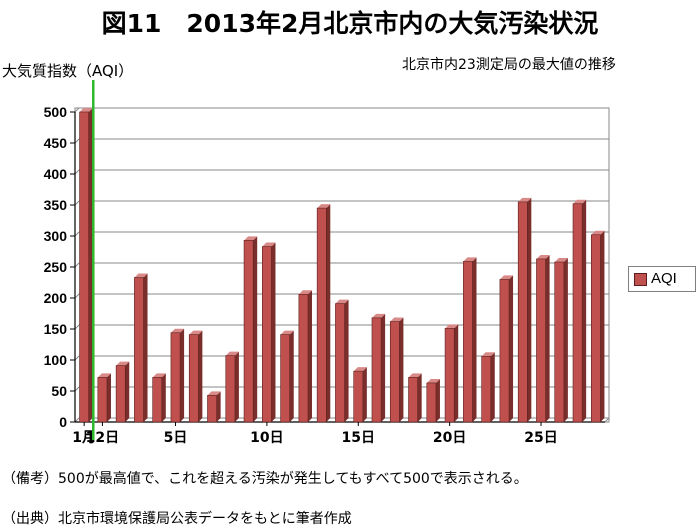  What do you see at coordinates (102, 438) in the screenshot?
I see `x-tick-label: 12日` at bounding box center [102, 438].